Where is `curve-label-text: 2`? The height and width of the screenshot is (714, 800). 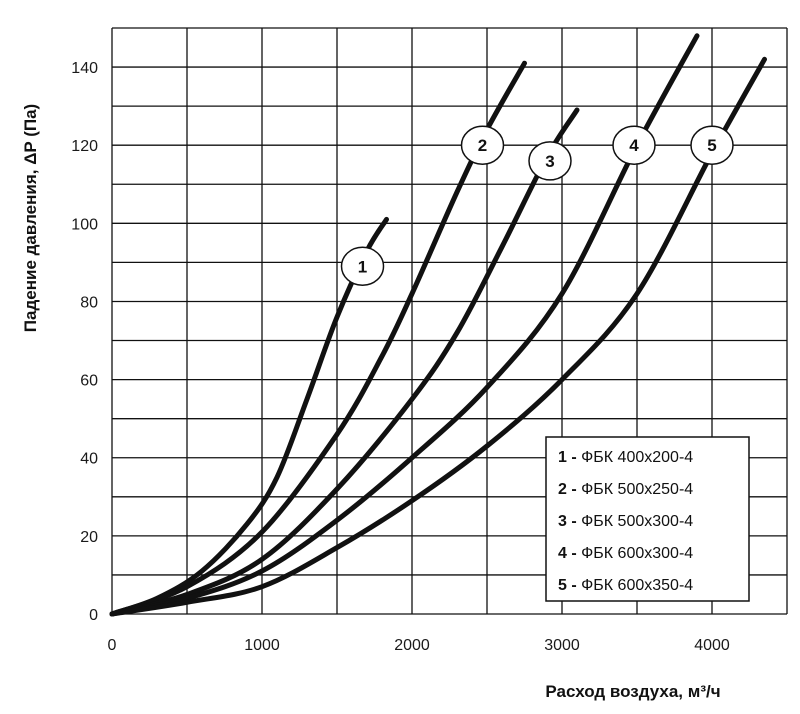 curve-label-text: 2 is located at coordinates (482, 145).